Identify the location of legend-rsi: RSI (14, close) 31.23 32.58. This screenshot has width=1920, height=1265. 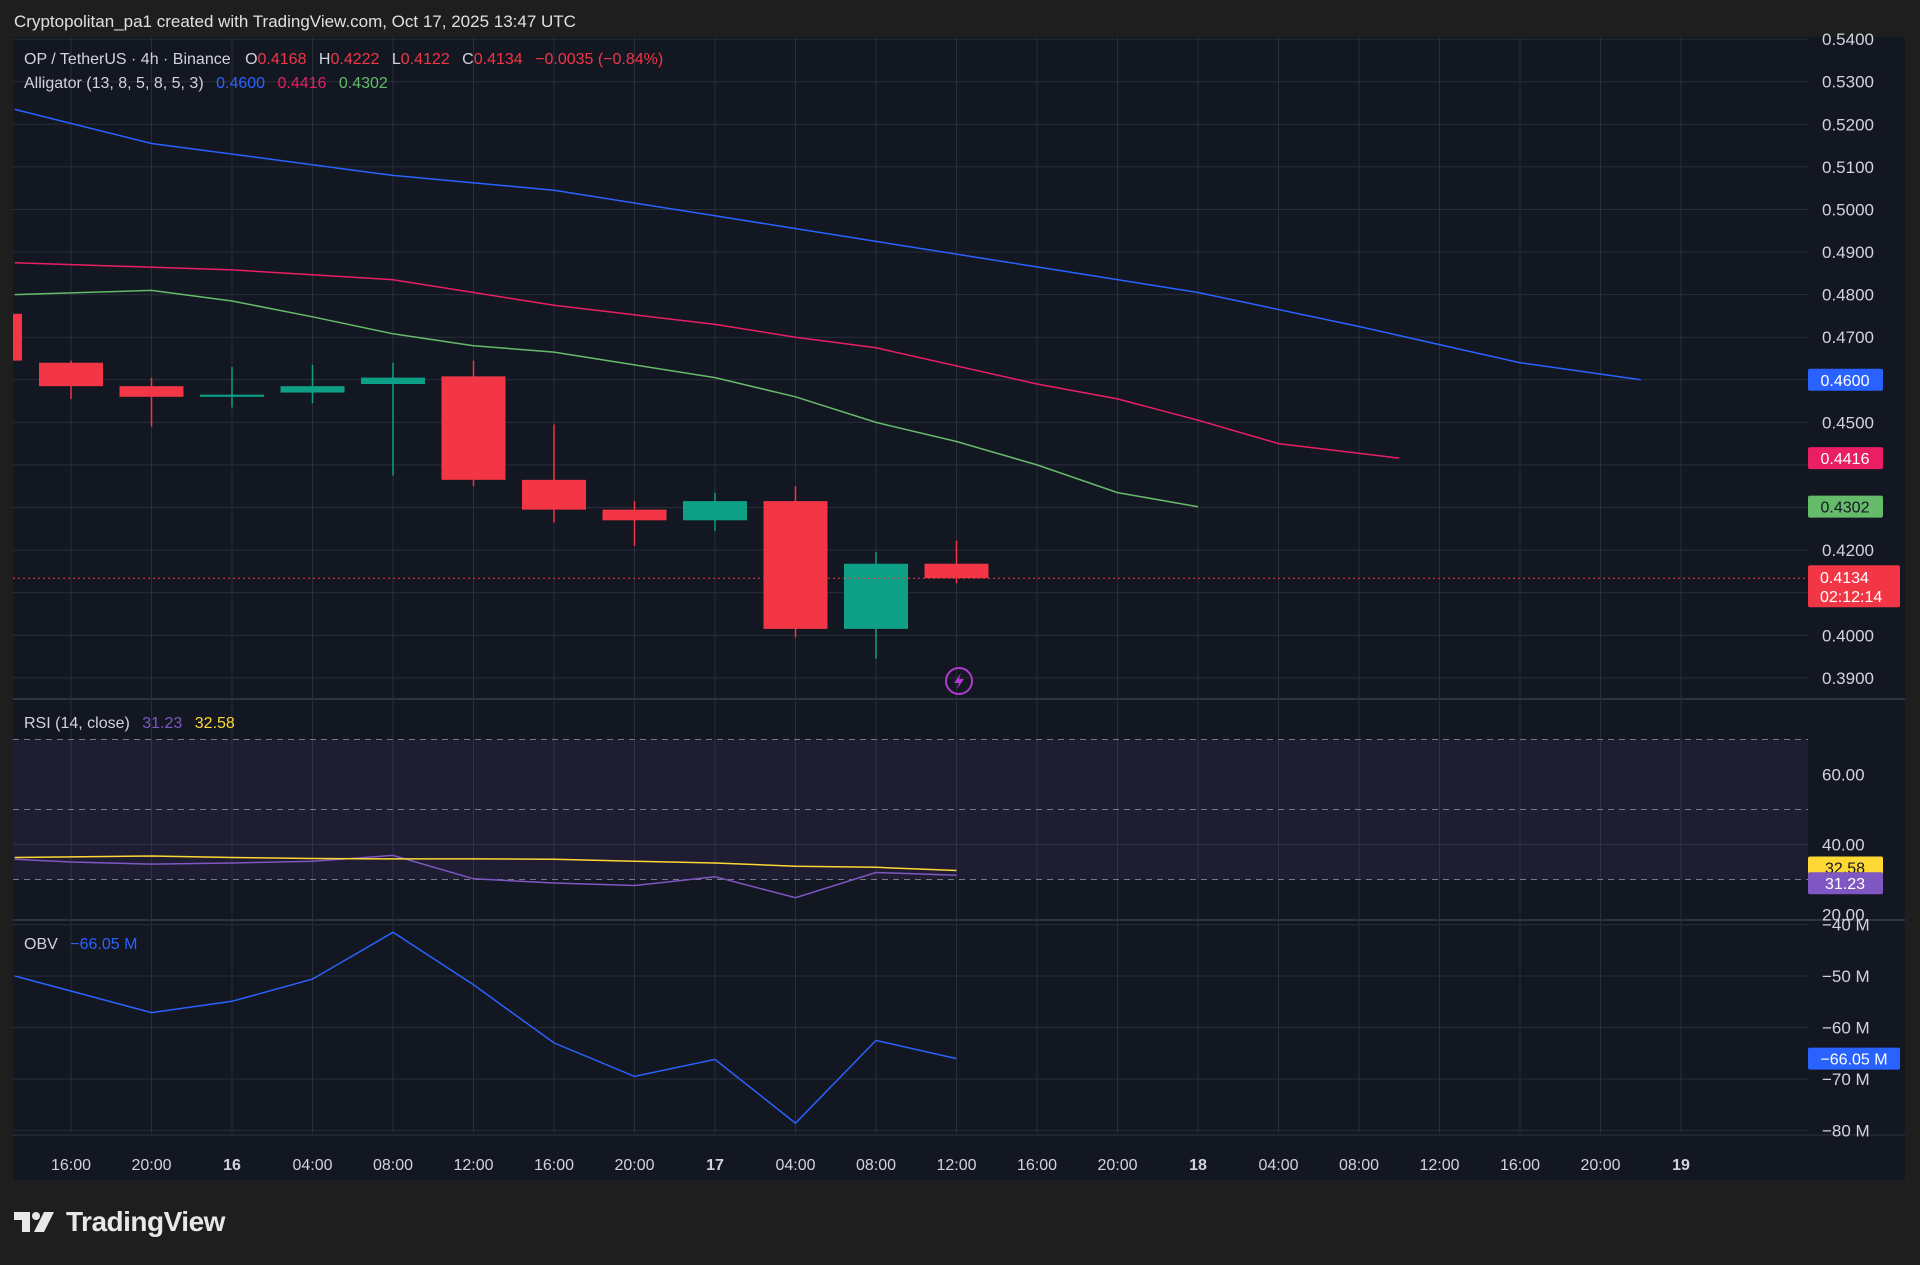
(129, 723).